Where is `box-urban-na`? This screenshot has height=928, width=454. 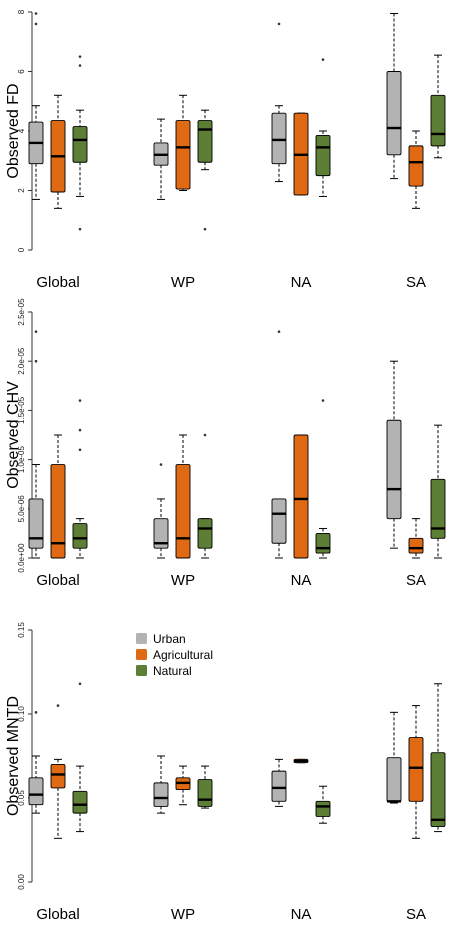 box-urban-na is located at coordinates (279, 782).